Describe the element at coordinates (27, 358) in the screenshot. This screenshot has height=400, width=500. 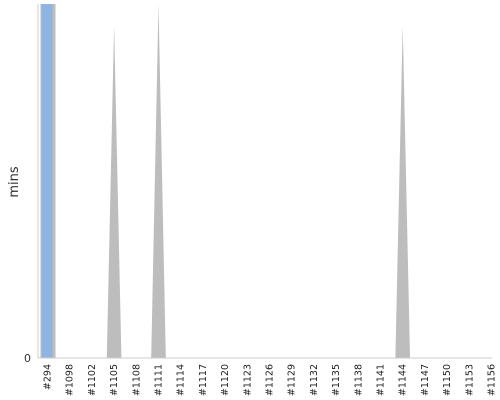
I see `y-tick-label: 0` at that location.